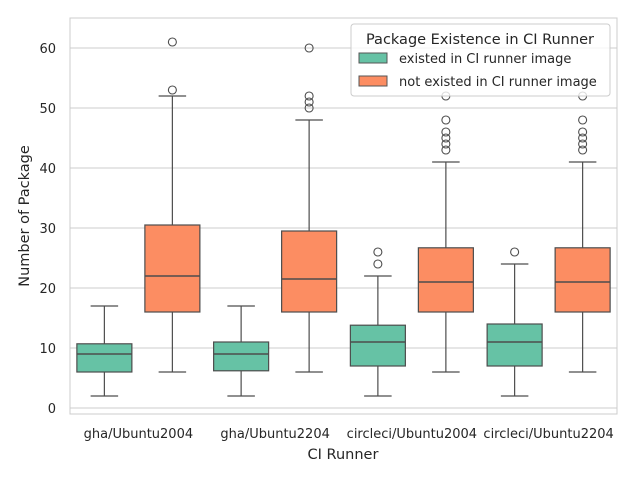  Describe the element at coordinates (47, 109) in the screenshot. I see `y-tick-label: 50` at that location.